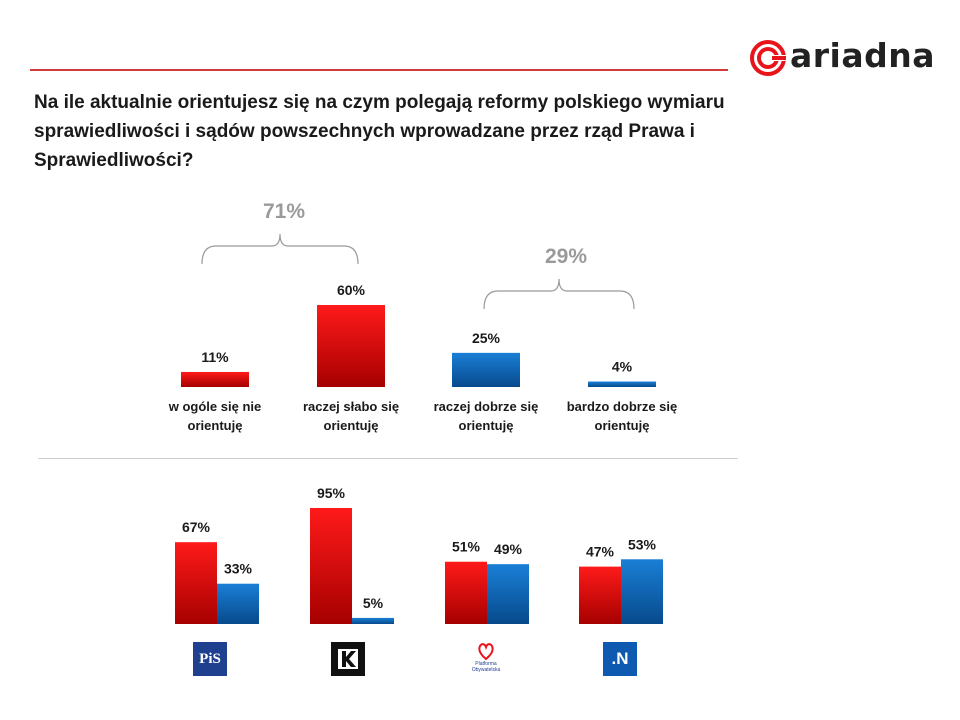  Describe the element at coordinates (559, 294) in the screenshot. I see `group-brace-high` at that location.